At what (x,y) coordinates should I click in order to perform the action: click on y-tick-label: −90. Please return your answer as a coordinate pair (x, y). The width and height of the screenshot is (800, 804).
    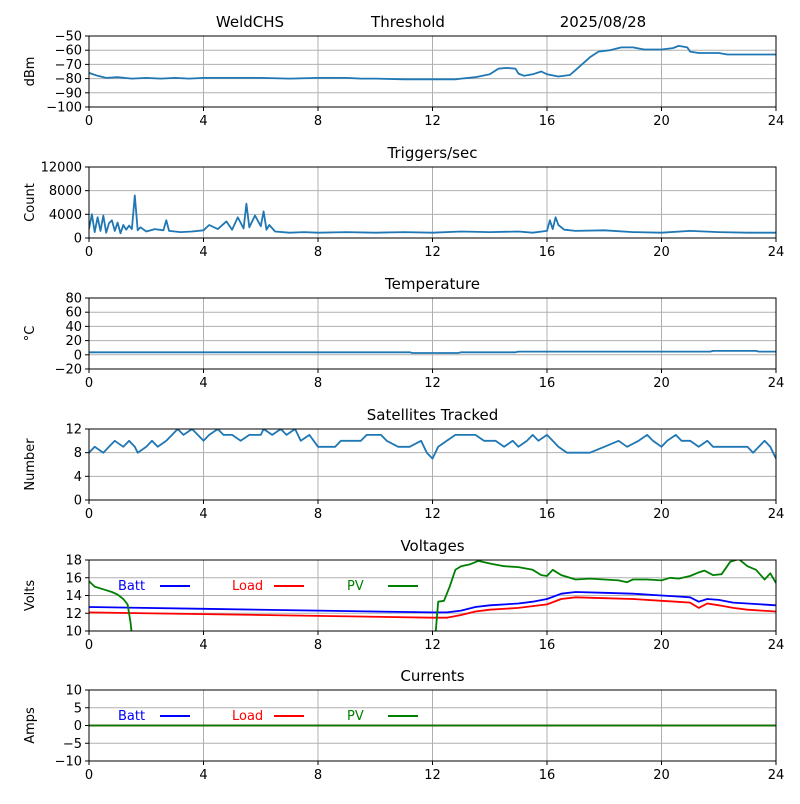
    Looking at the image, I should click on (68, 93).